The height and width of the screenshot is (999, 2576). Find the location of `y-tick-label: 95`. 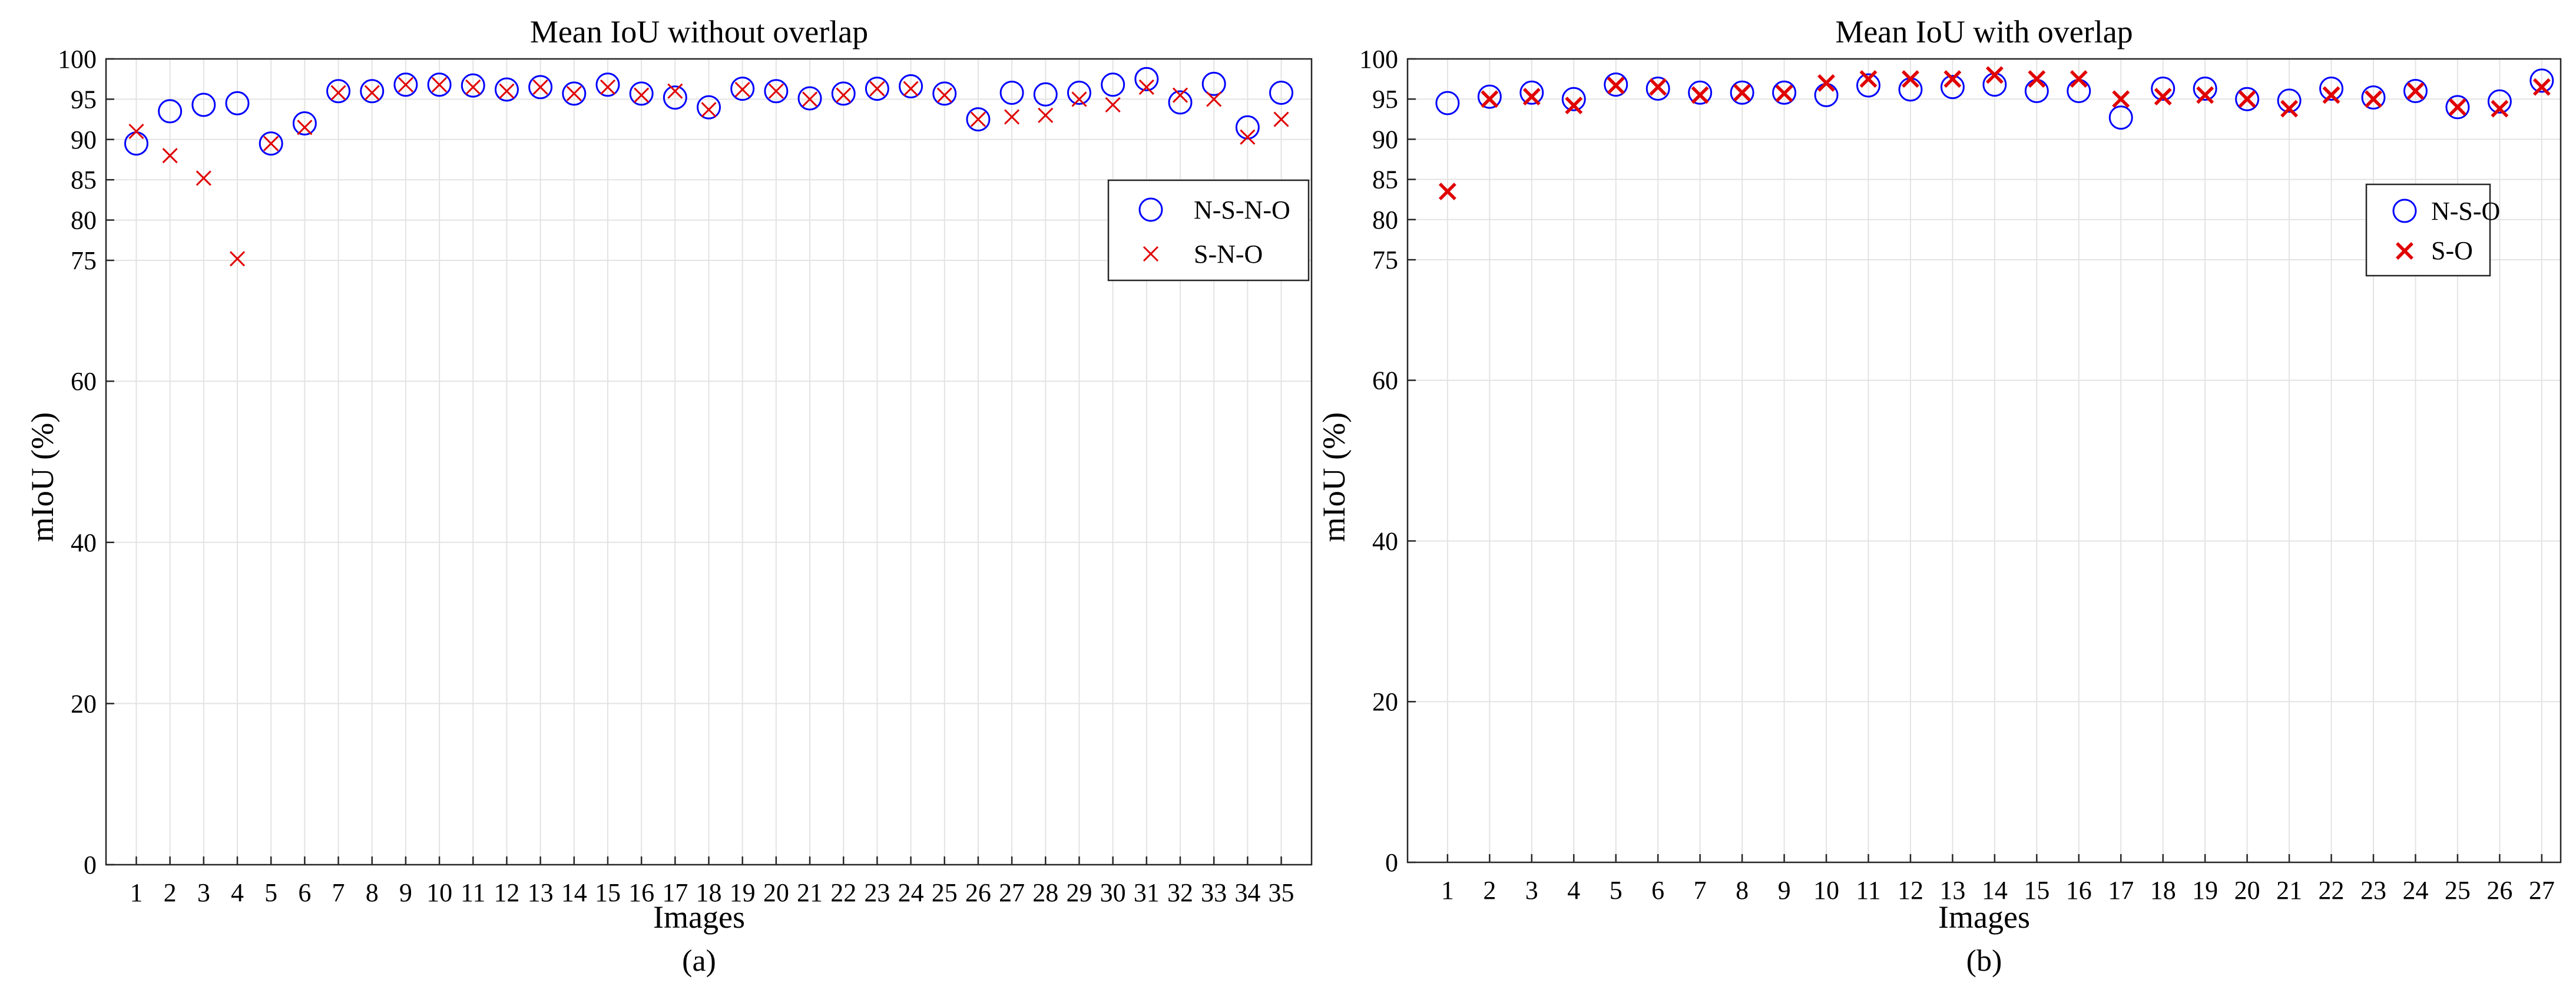

y-tick-label: 95 is located at coordinates (1385, 99).